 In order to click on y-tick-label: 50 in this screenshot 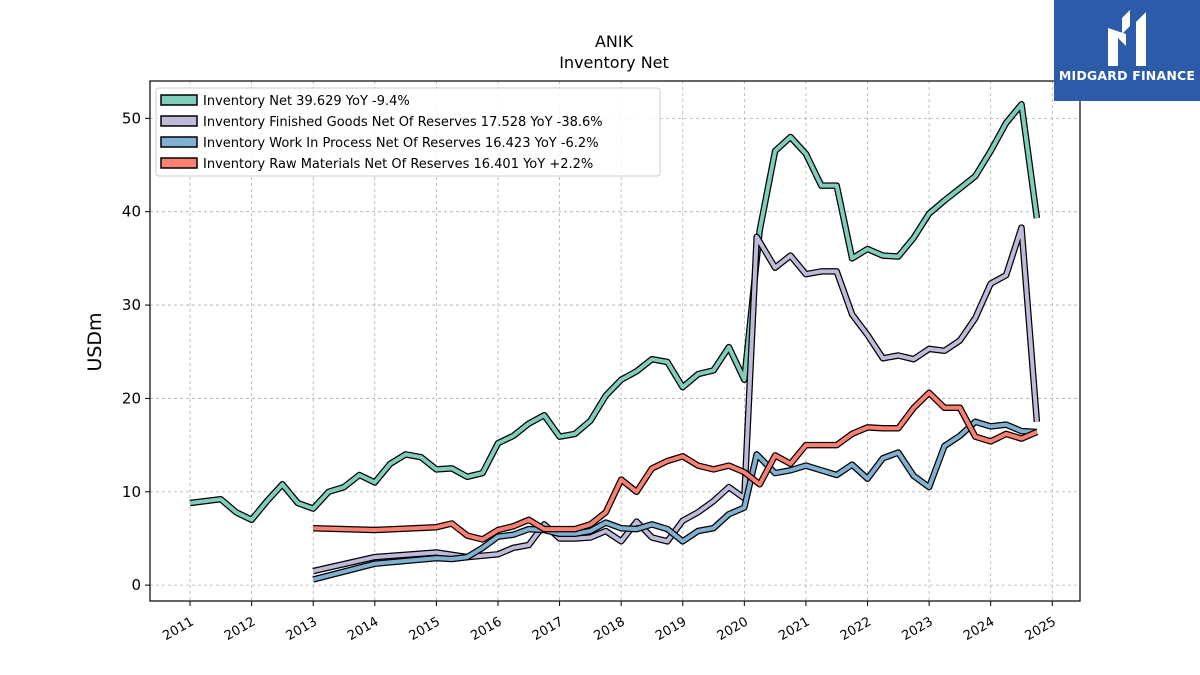, I will do `click(131, 118)`.